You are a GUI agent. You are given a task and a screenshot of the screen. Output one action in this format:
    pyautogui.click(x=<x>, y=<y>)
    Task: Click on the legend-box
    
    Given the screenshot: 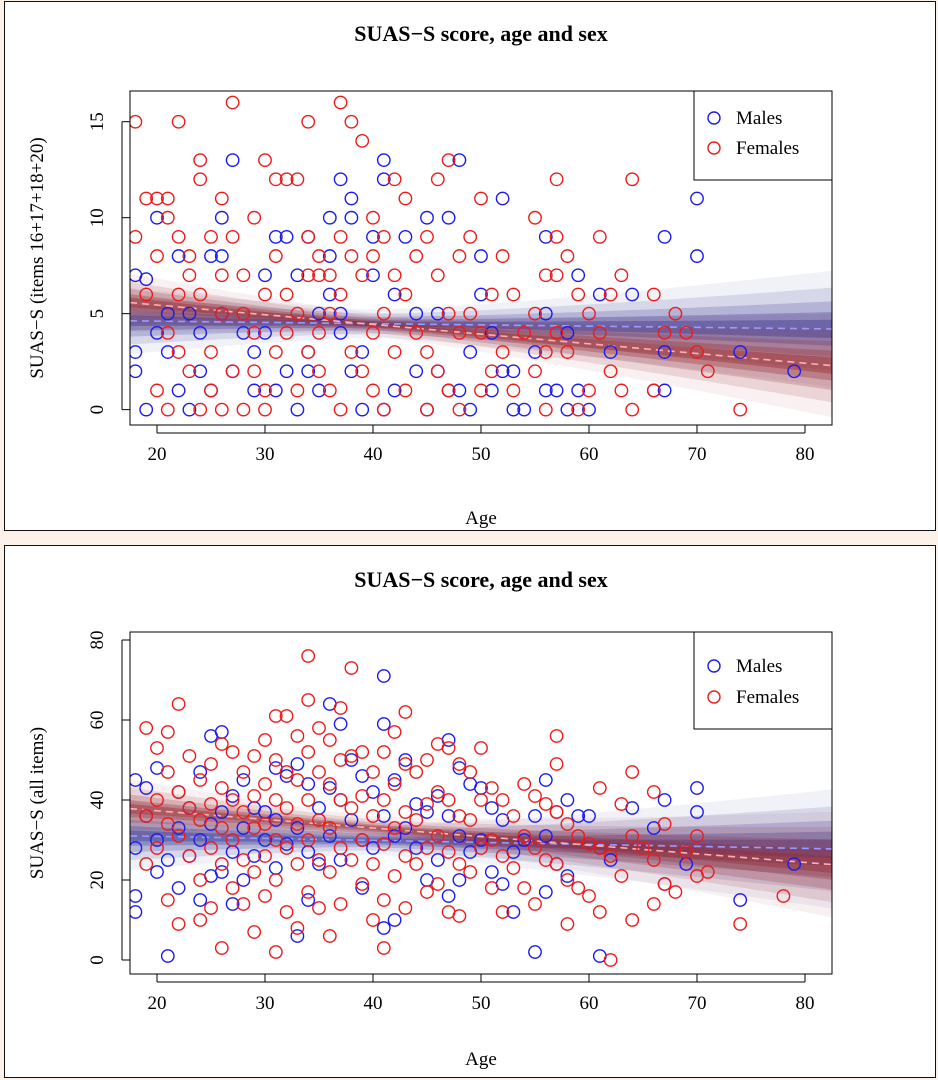 What is the action you would take?
    pyautogui.click(x=763, y=680)
    